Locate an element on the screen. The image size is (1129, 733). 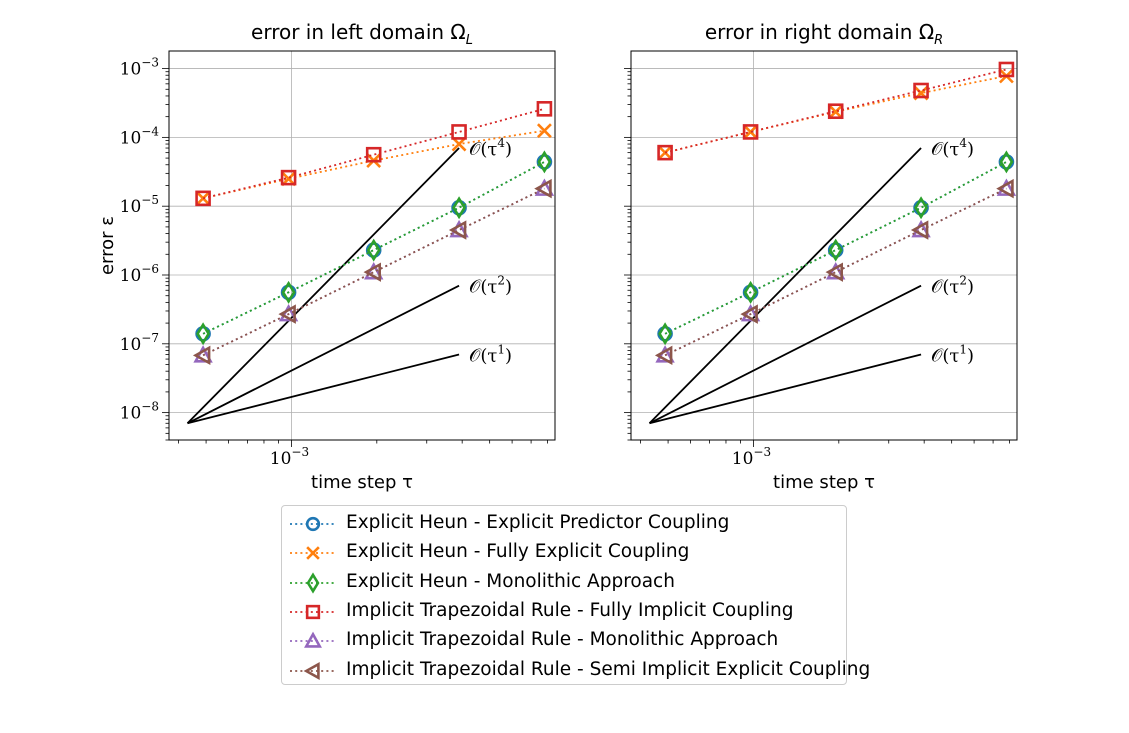
title-subscript: L is located at coordinates (469, 40).